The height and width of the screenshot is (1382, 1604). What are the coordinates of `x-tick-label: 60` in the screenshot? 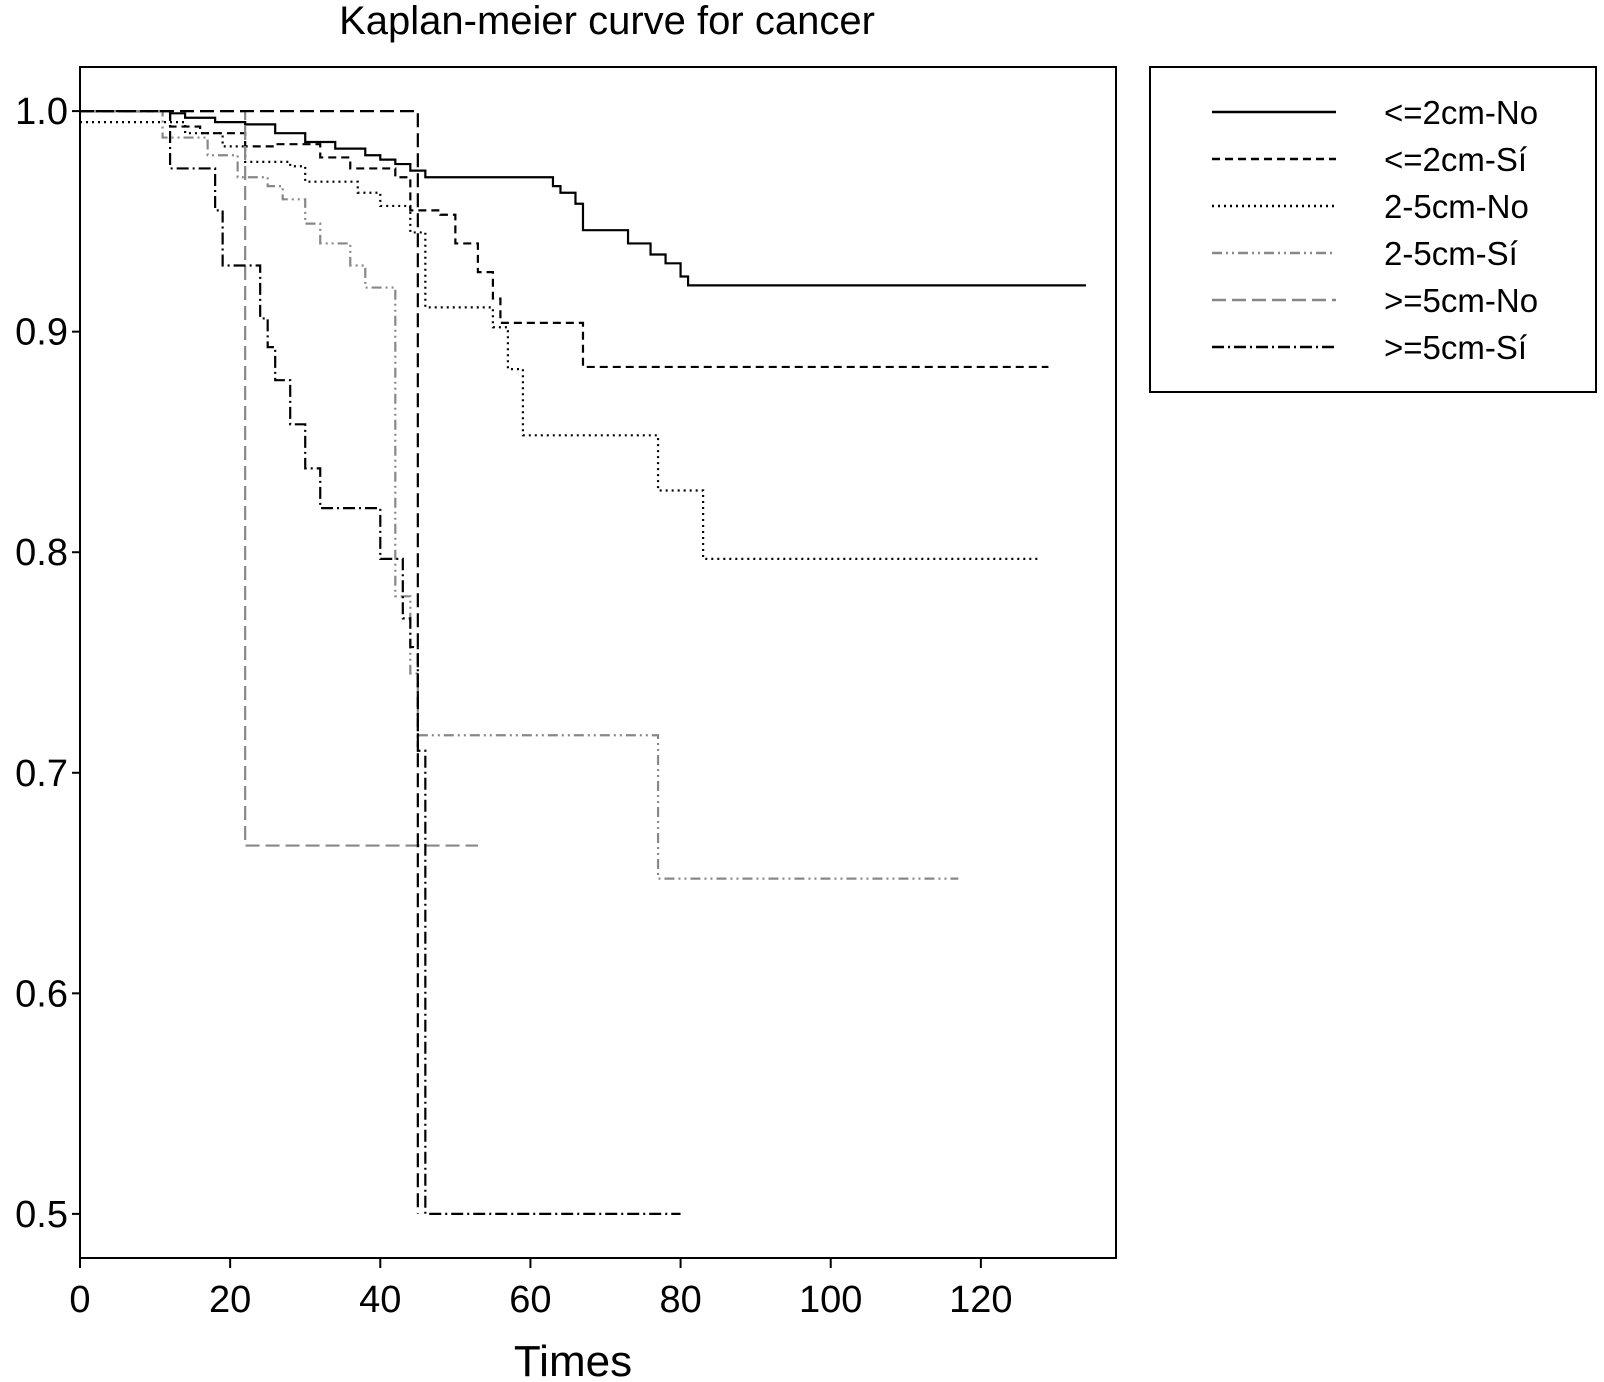 It's located at (530, 1300).